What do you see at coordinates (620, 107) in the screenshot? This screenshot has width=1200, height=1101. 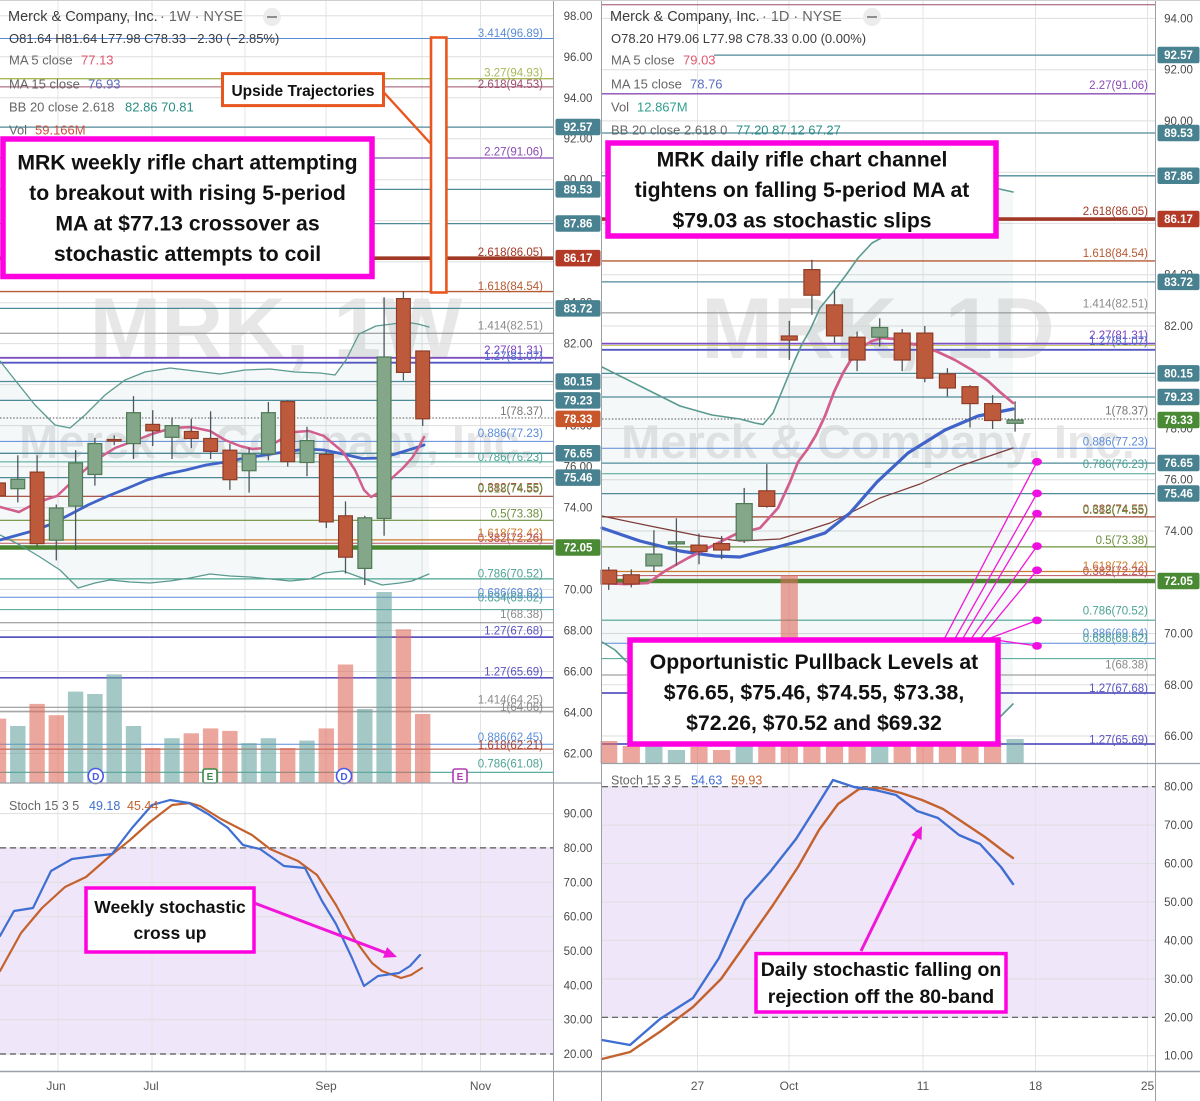 I see `svg-text: Vol` at bounding box center [620, 107].